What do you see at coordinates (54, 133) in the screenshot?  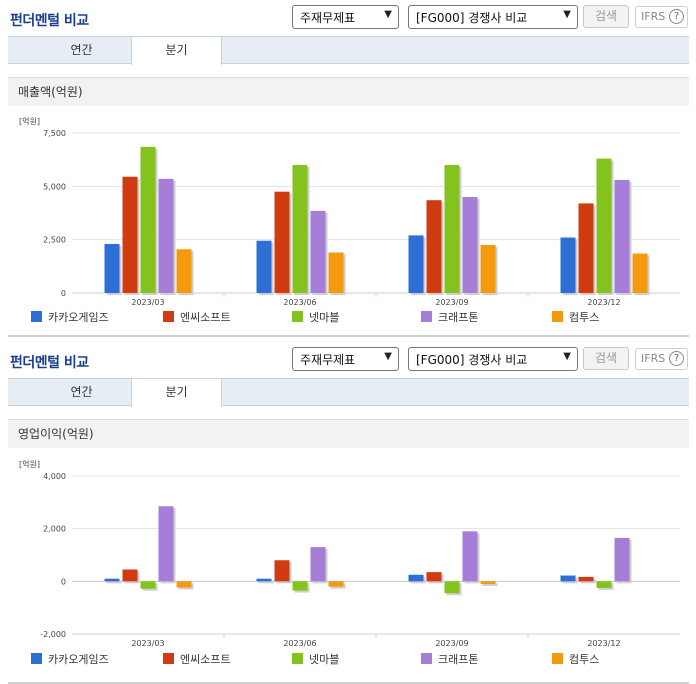 I see `y-tick-label: 7,500` at bounding box center [54, 133].